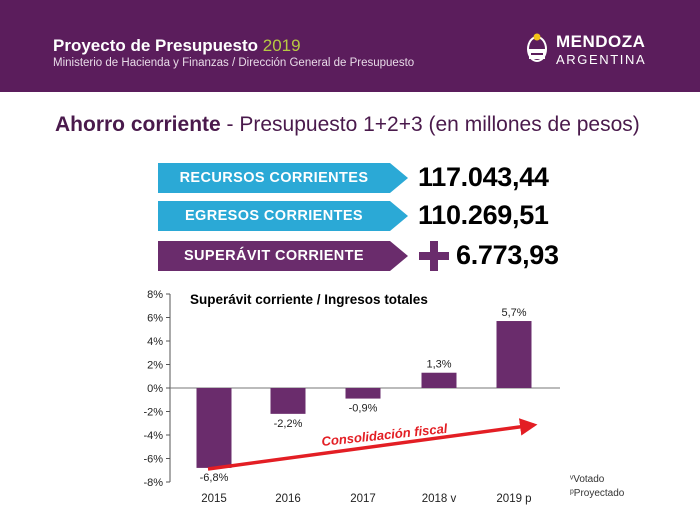 The width and height of the screenshot is (700, 525). What do you see at coordinates (399, 216) in the screenshot?
I see `egresos-arrow-icon` at bounding box center [399, 216].